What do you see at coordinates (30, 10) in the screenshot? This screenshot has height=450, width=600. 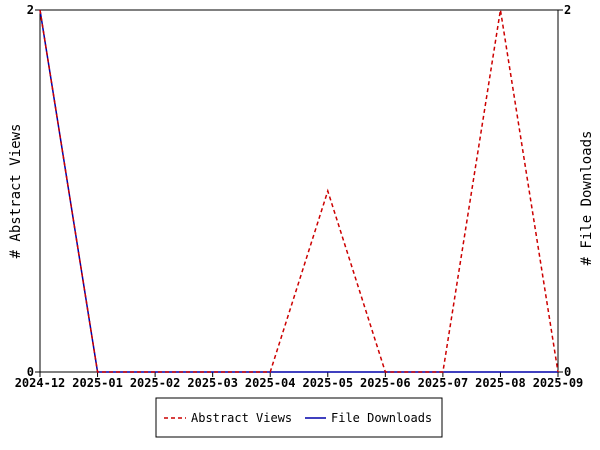 I see `y-tick-label: 2` at bounding box center [30, 10].